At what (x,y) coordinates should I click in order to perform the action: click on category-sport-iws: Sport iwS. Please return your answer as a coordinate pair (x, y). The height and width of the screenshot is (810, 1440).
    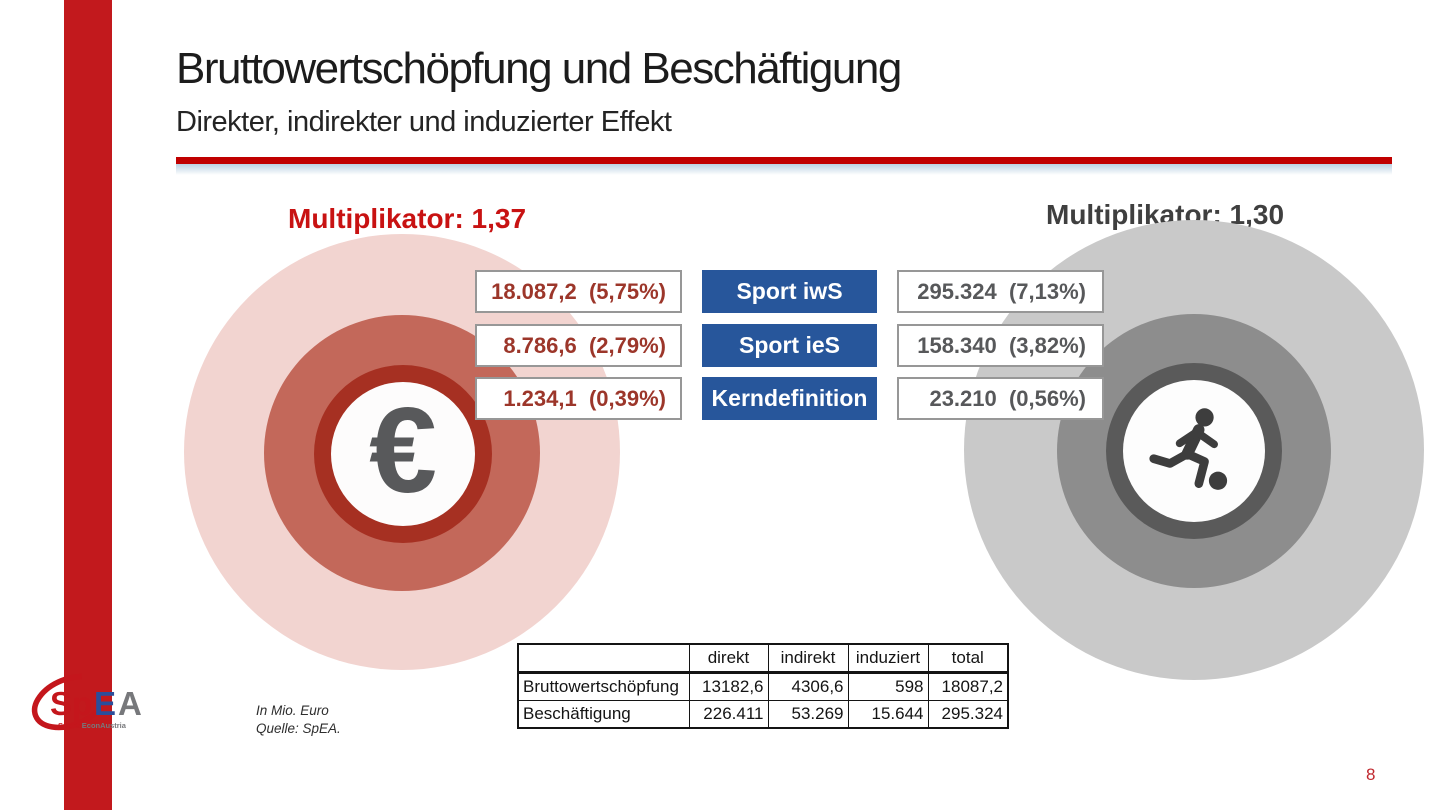
    Looking at the image, I should click on (789, 291).